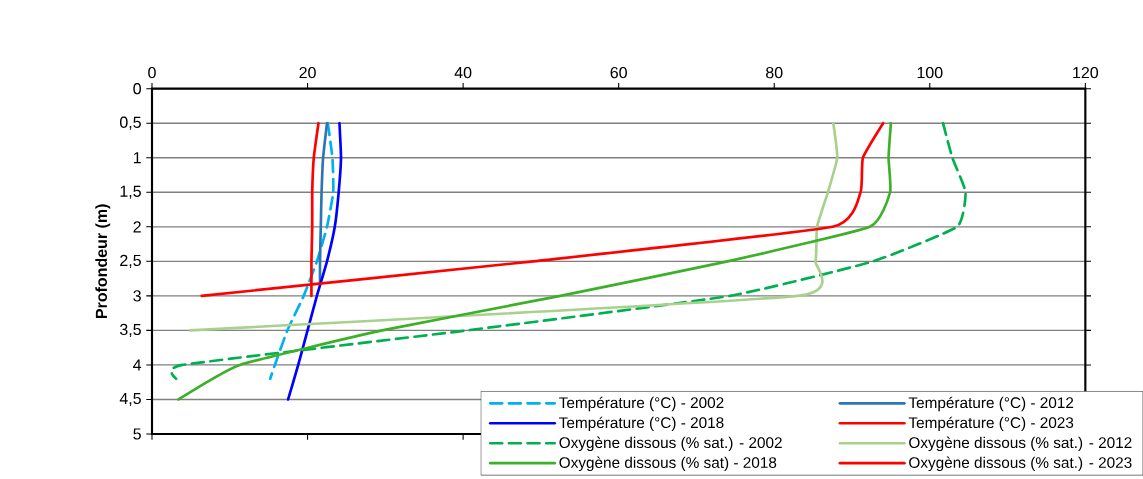 The image size is (1143, 479). Describe the element at coordinates (130, 123) in the screenshot. I see `y-tick-label: 0,5` at that location.